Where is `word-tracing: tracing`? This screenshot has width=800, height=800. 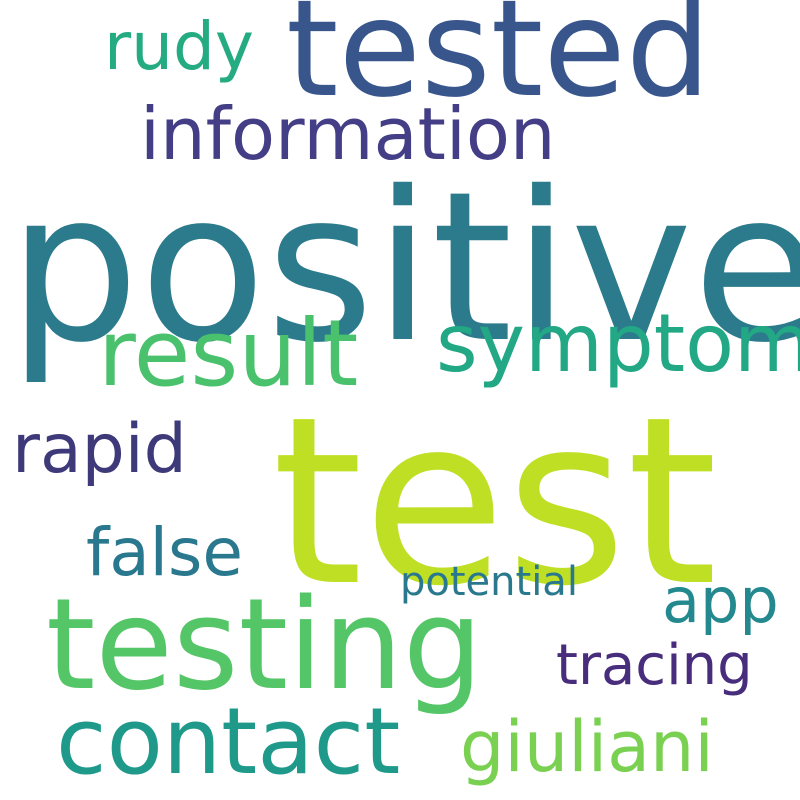 word-tracing: tracing is located at coordinates (654, 665).